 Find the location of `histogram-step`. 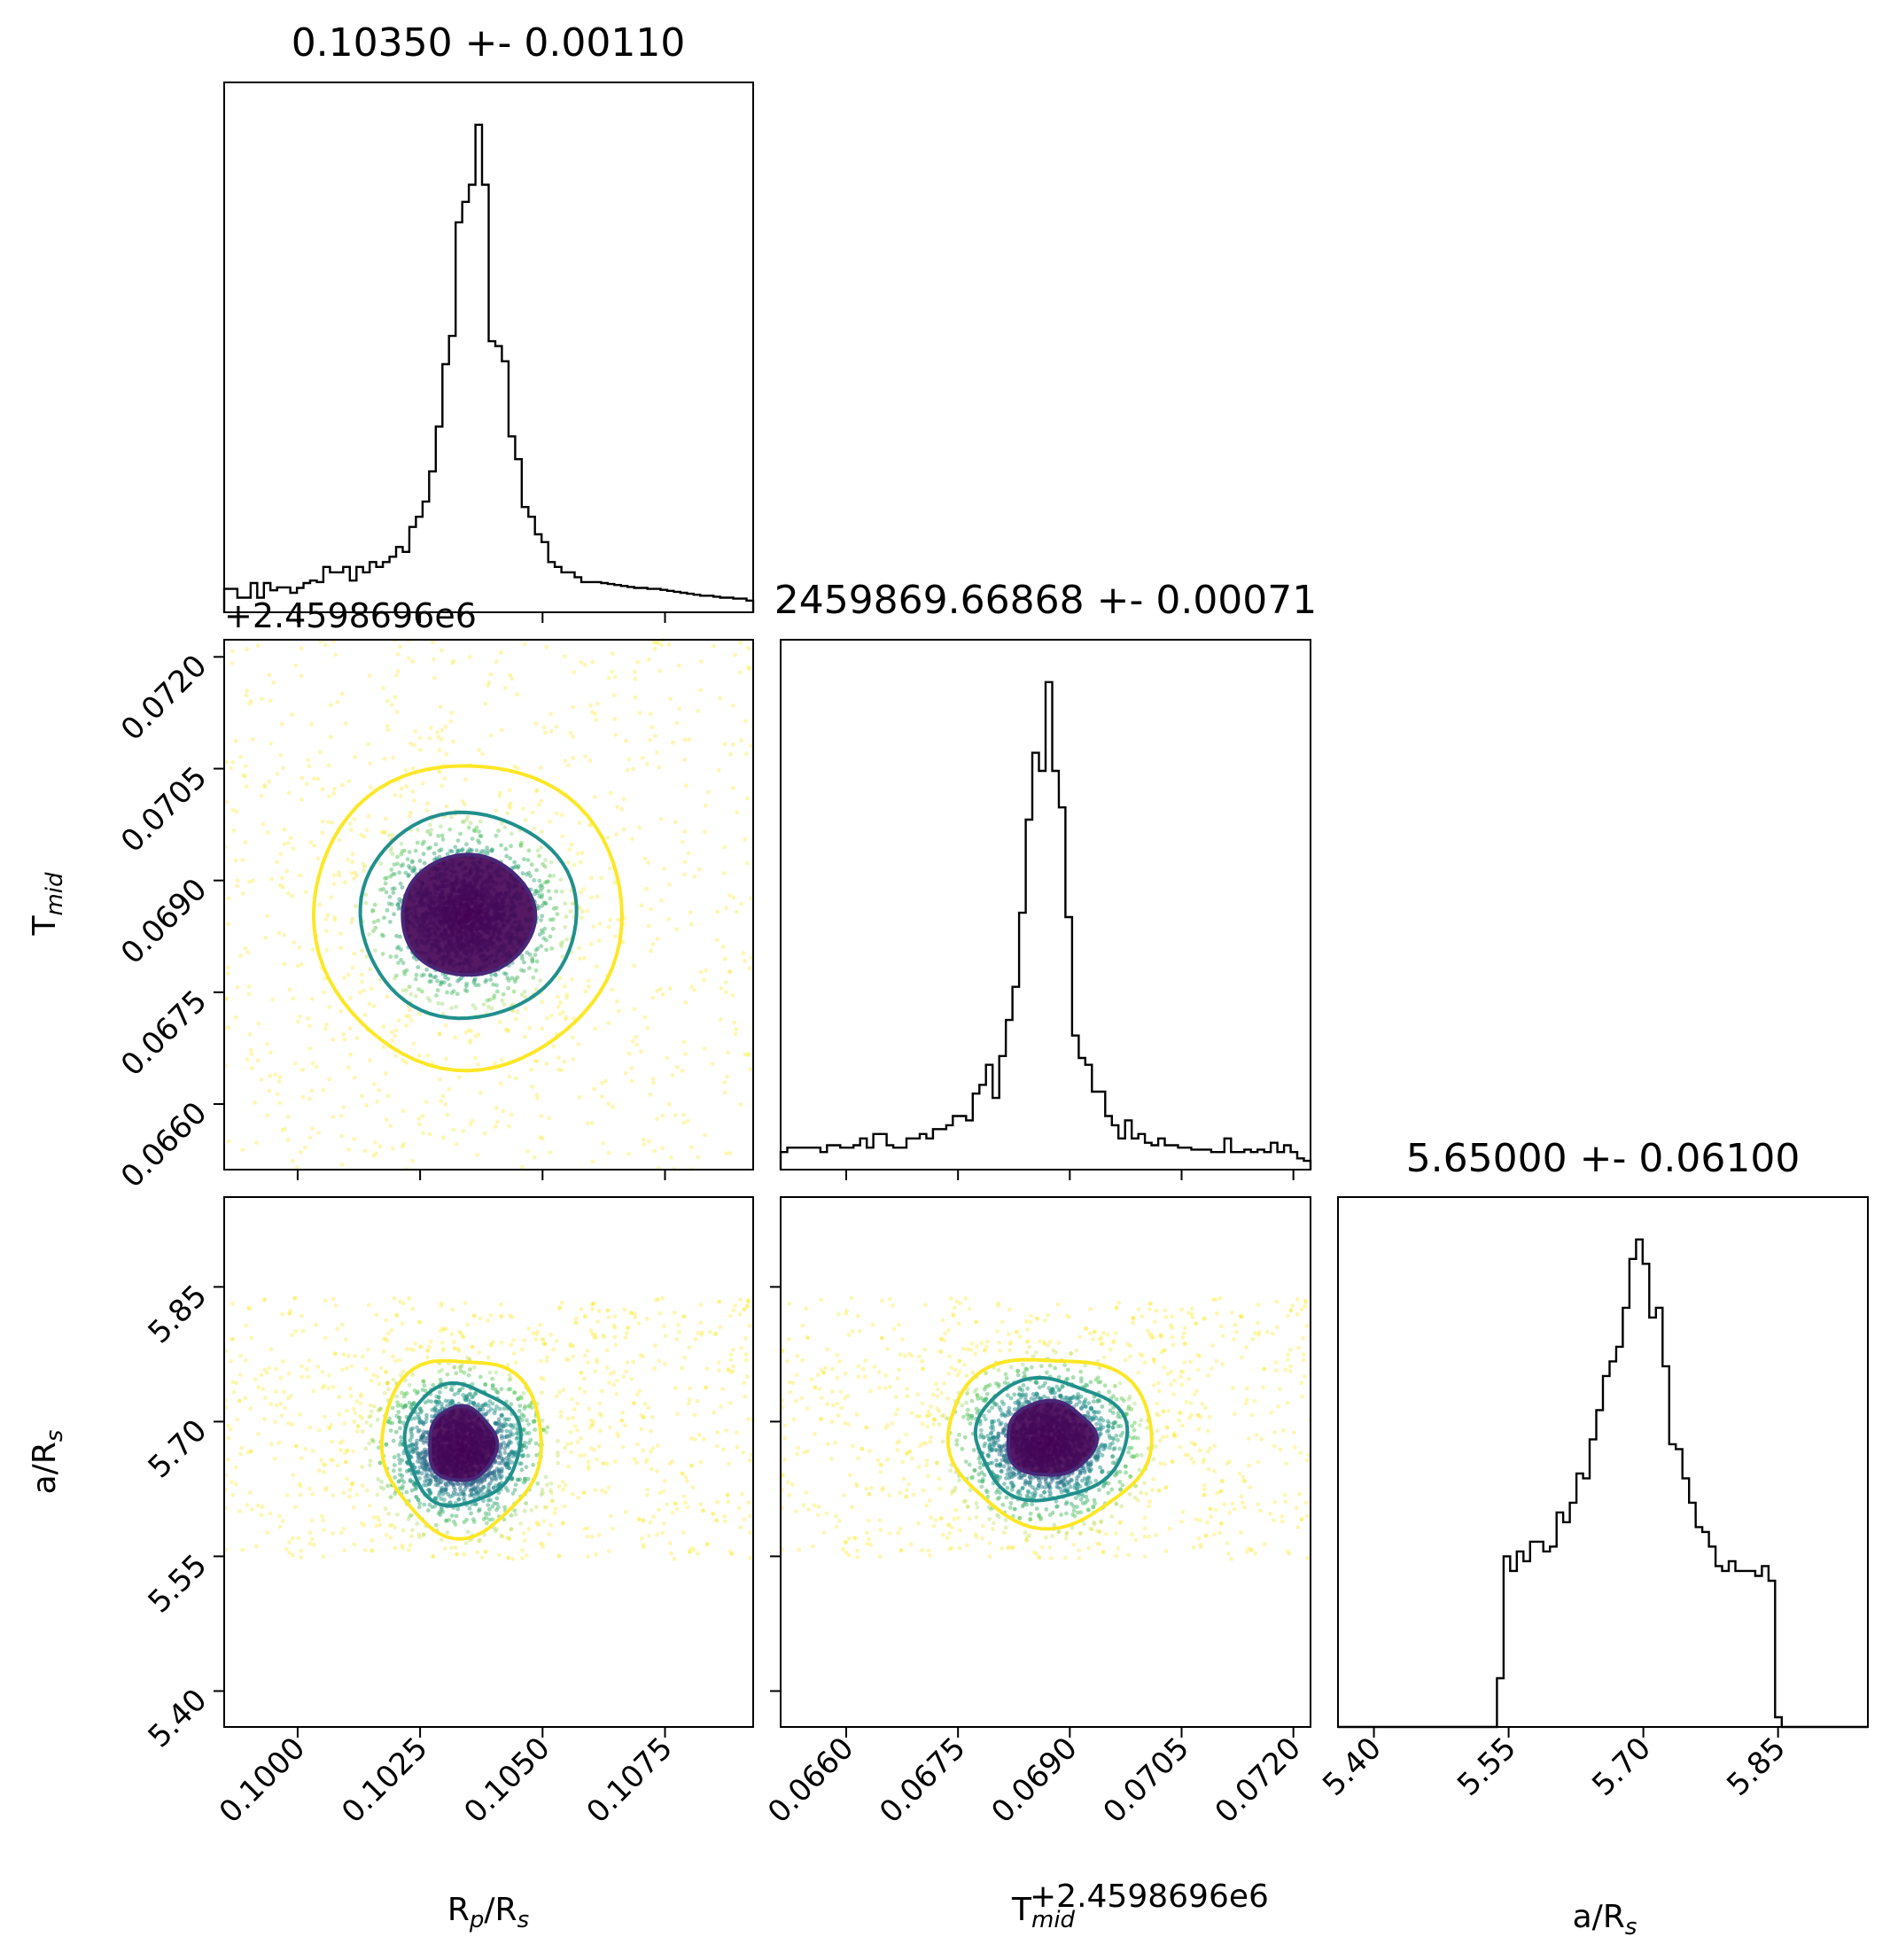

histogram-step is located at coordinates (488, 367).